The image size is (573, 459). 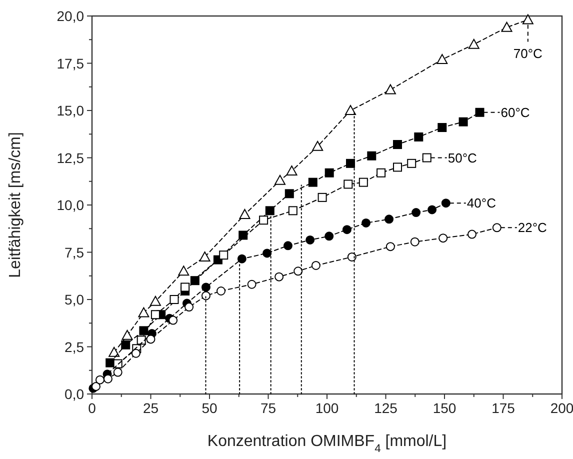 What do you see at coordinates (327, 408) in the screenshot?
I see `x-tick-label: 100` at bounding box center [327, 408].